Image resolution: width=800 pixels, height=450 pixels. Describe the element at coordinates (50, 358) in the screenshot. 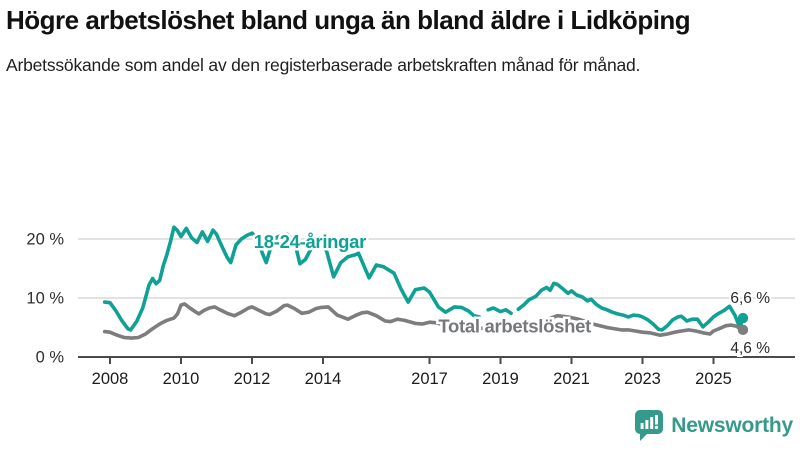

I see `y-tick-label: 0 %` at that location.